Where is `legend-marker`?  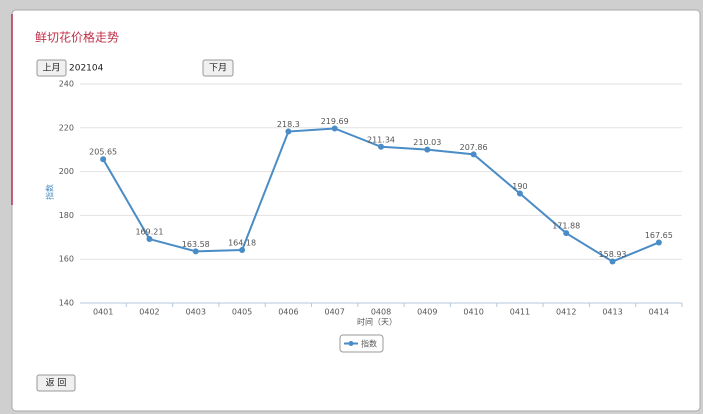 legend-marker is located at coordinates (351, 343).